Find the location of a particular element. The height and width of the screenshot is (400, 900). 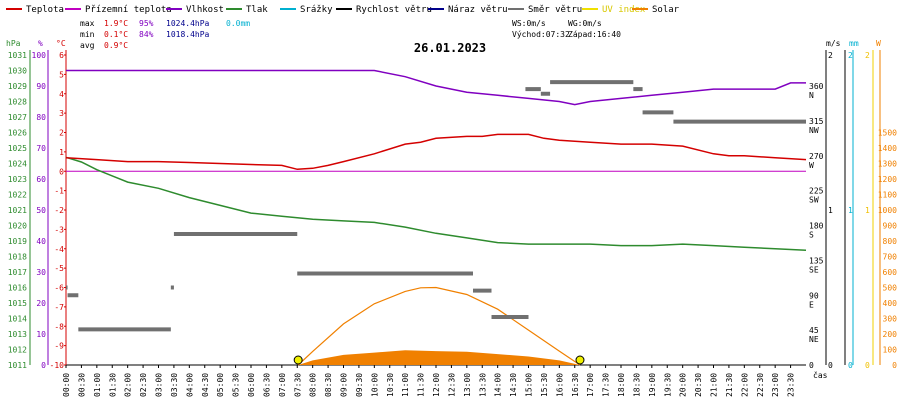

wind-speed: WS:0m/s is located at coordinates (529, 23).